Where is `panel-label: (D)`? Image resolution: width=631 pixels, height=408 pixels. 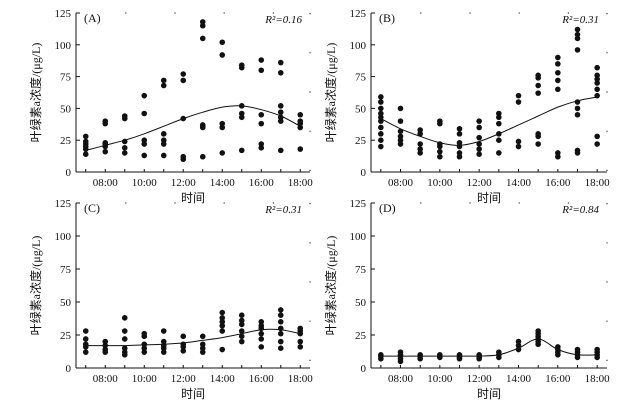
panel-label: (D) is located at coordinates (387, 208).